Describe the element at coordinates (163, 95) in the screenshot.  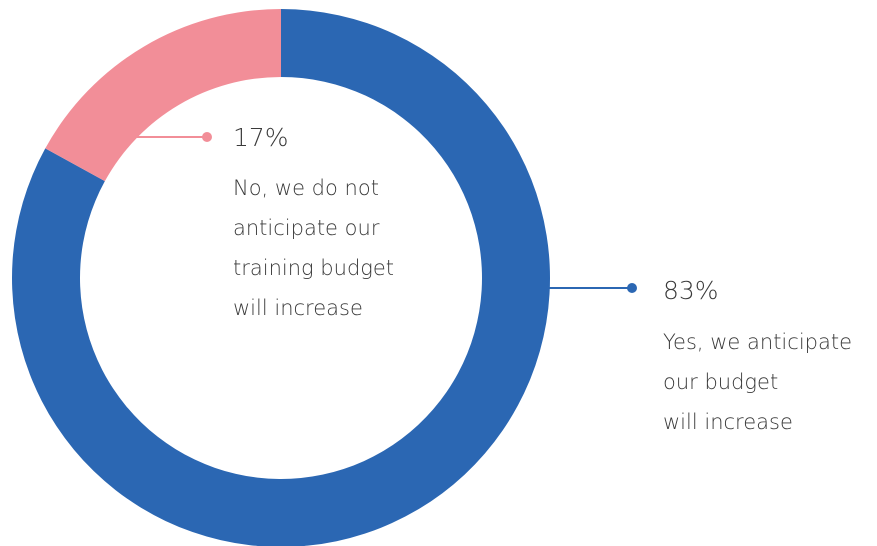
I see `donut-segment` at that location.